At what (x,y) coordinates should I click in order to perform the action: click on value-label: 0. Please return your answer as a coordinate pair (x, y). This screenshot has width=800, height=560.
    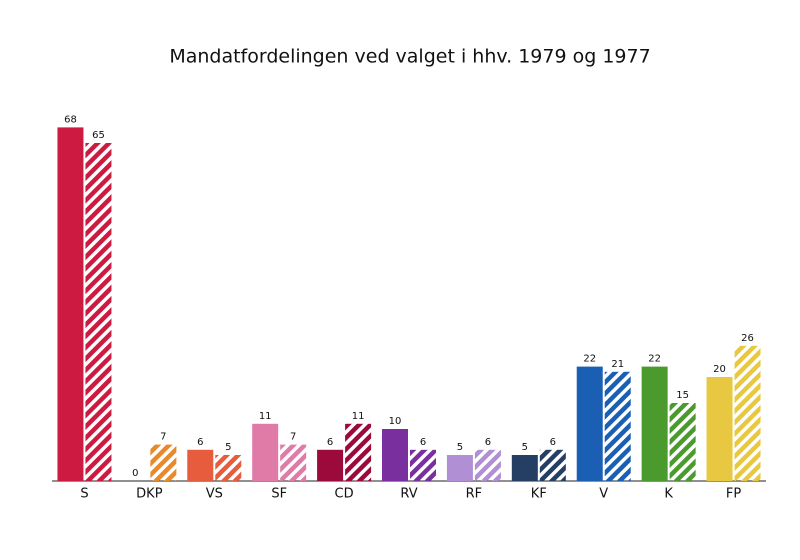
    Looking at the image, I should click on (135, 473).